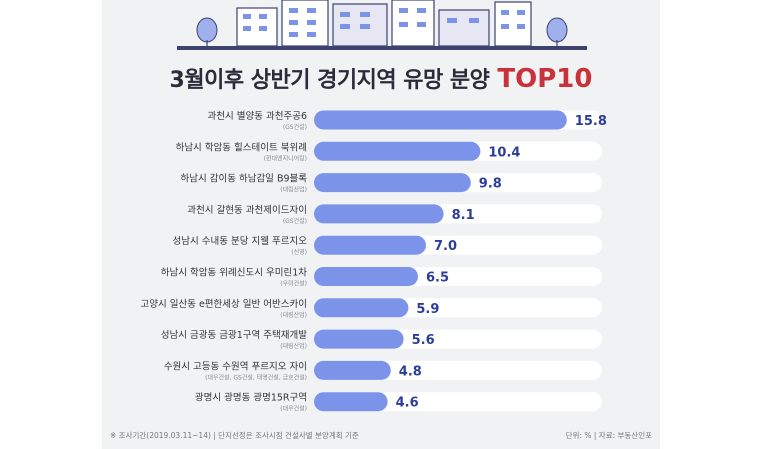 This screenshot has width=760, height=449. Describe the element at coordinates (423, 340) in the screenshot. I see `value-label: 5.6` at that location.